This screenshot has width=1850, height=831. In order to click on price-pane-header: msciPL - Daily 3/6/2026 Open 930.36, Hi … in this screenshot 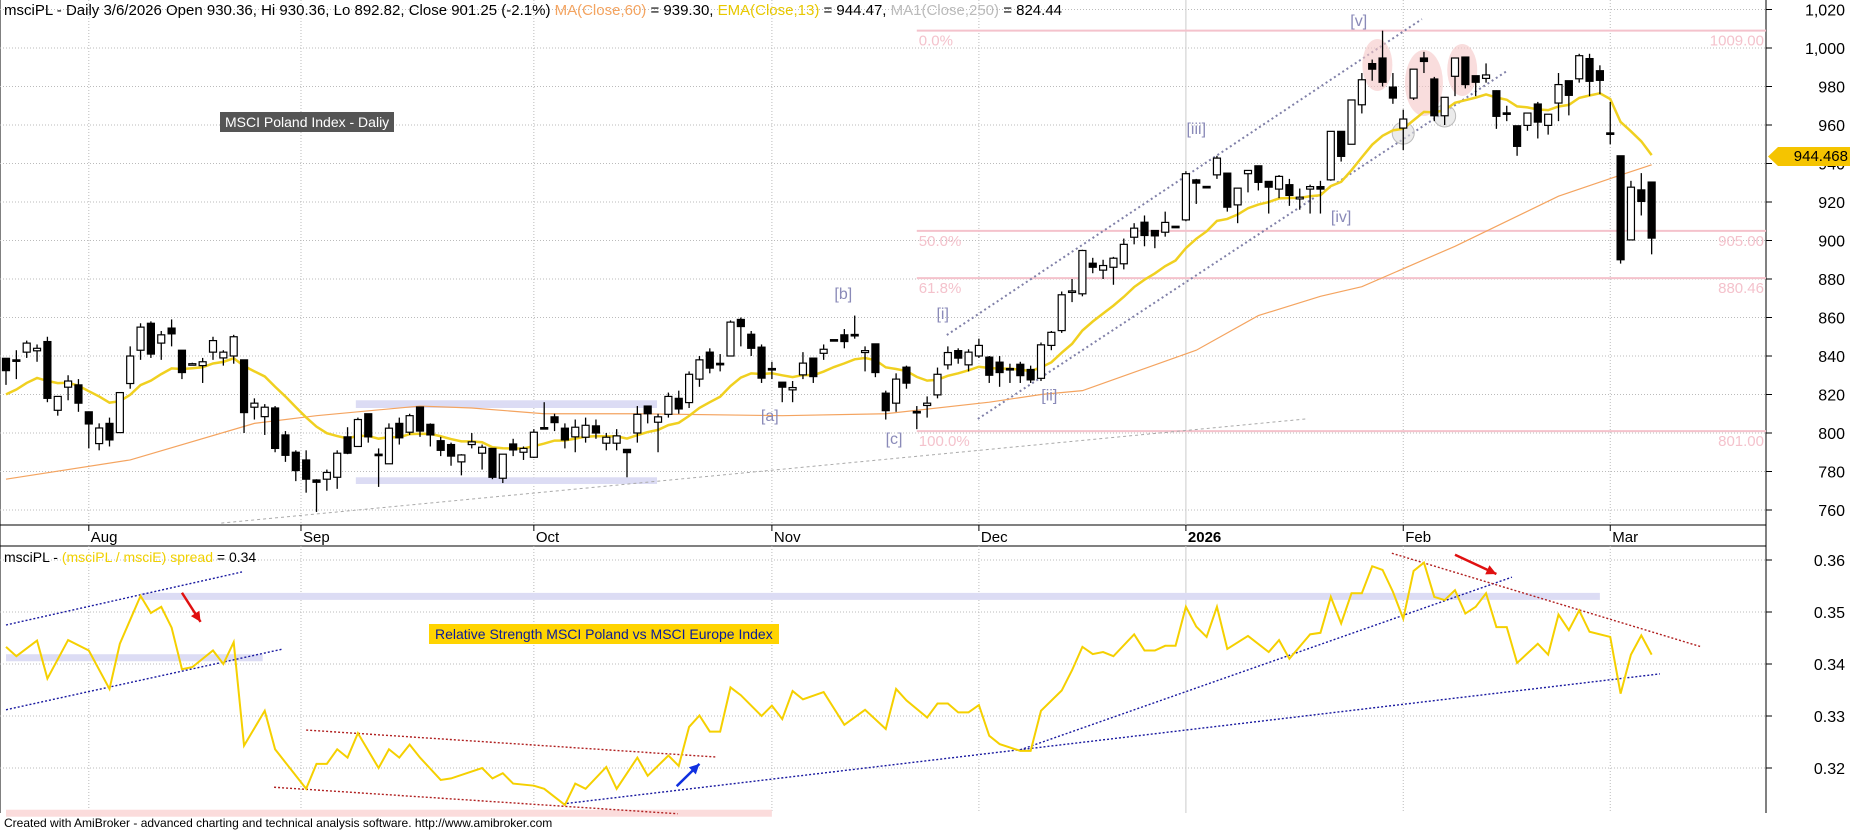, I will do `click(533, 10)`.